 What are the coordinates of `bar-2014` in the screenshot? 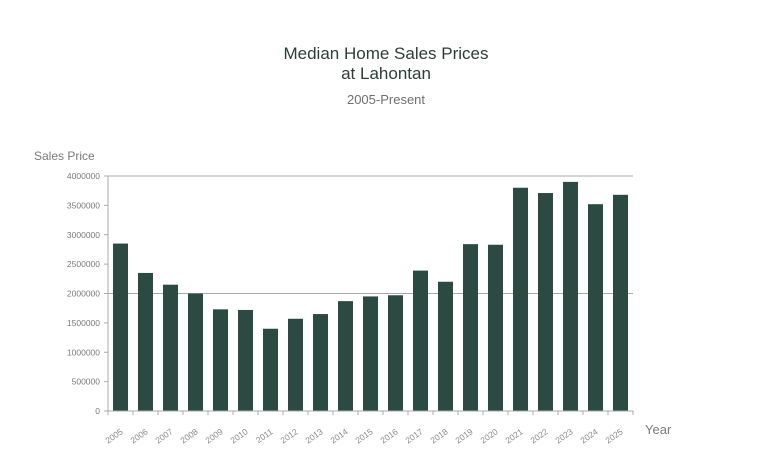 It's located at (345, 356).